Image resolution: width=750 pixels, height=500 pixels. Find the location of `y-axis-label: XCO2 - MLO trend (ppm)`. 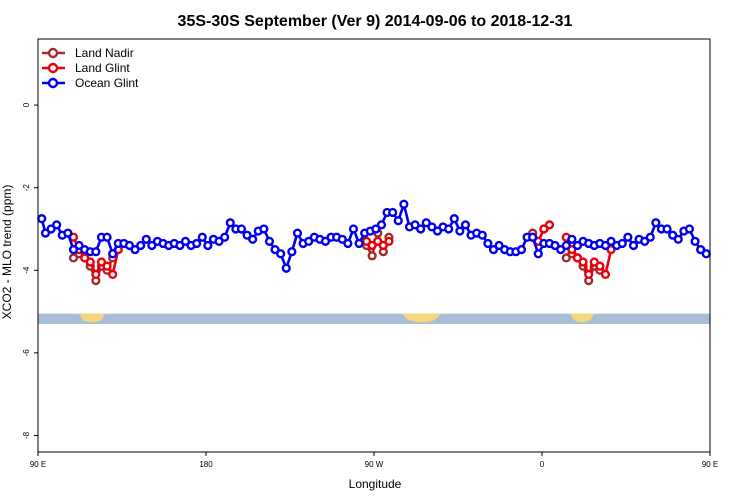

y-axis-label: XCO2 - MLO trend (ppm) is located at coordinates (7, 252).